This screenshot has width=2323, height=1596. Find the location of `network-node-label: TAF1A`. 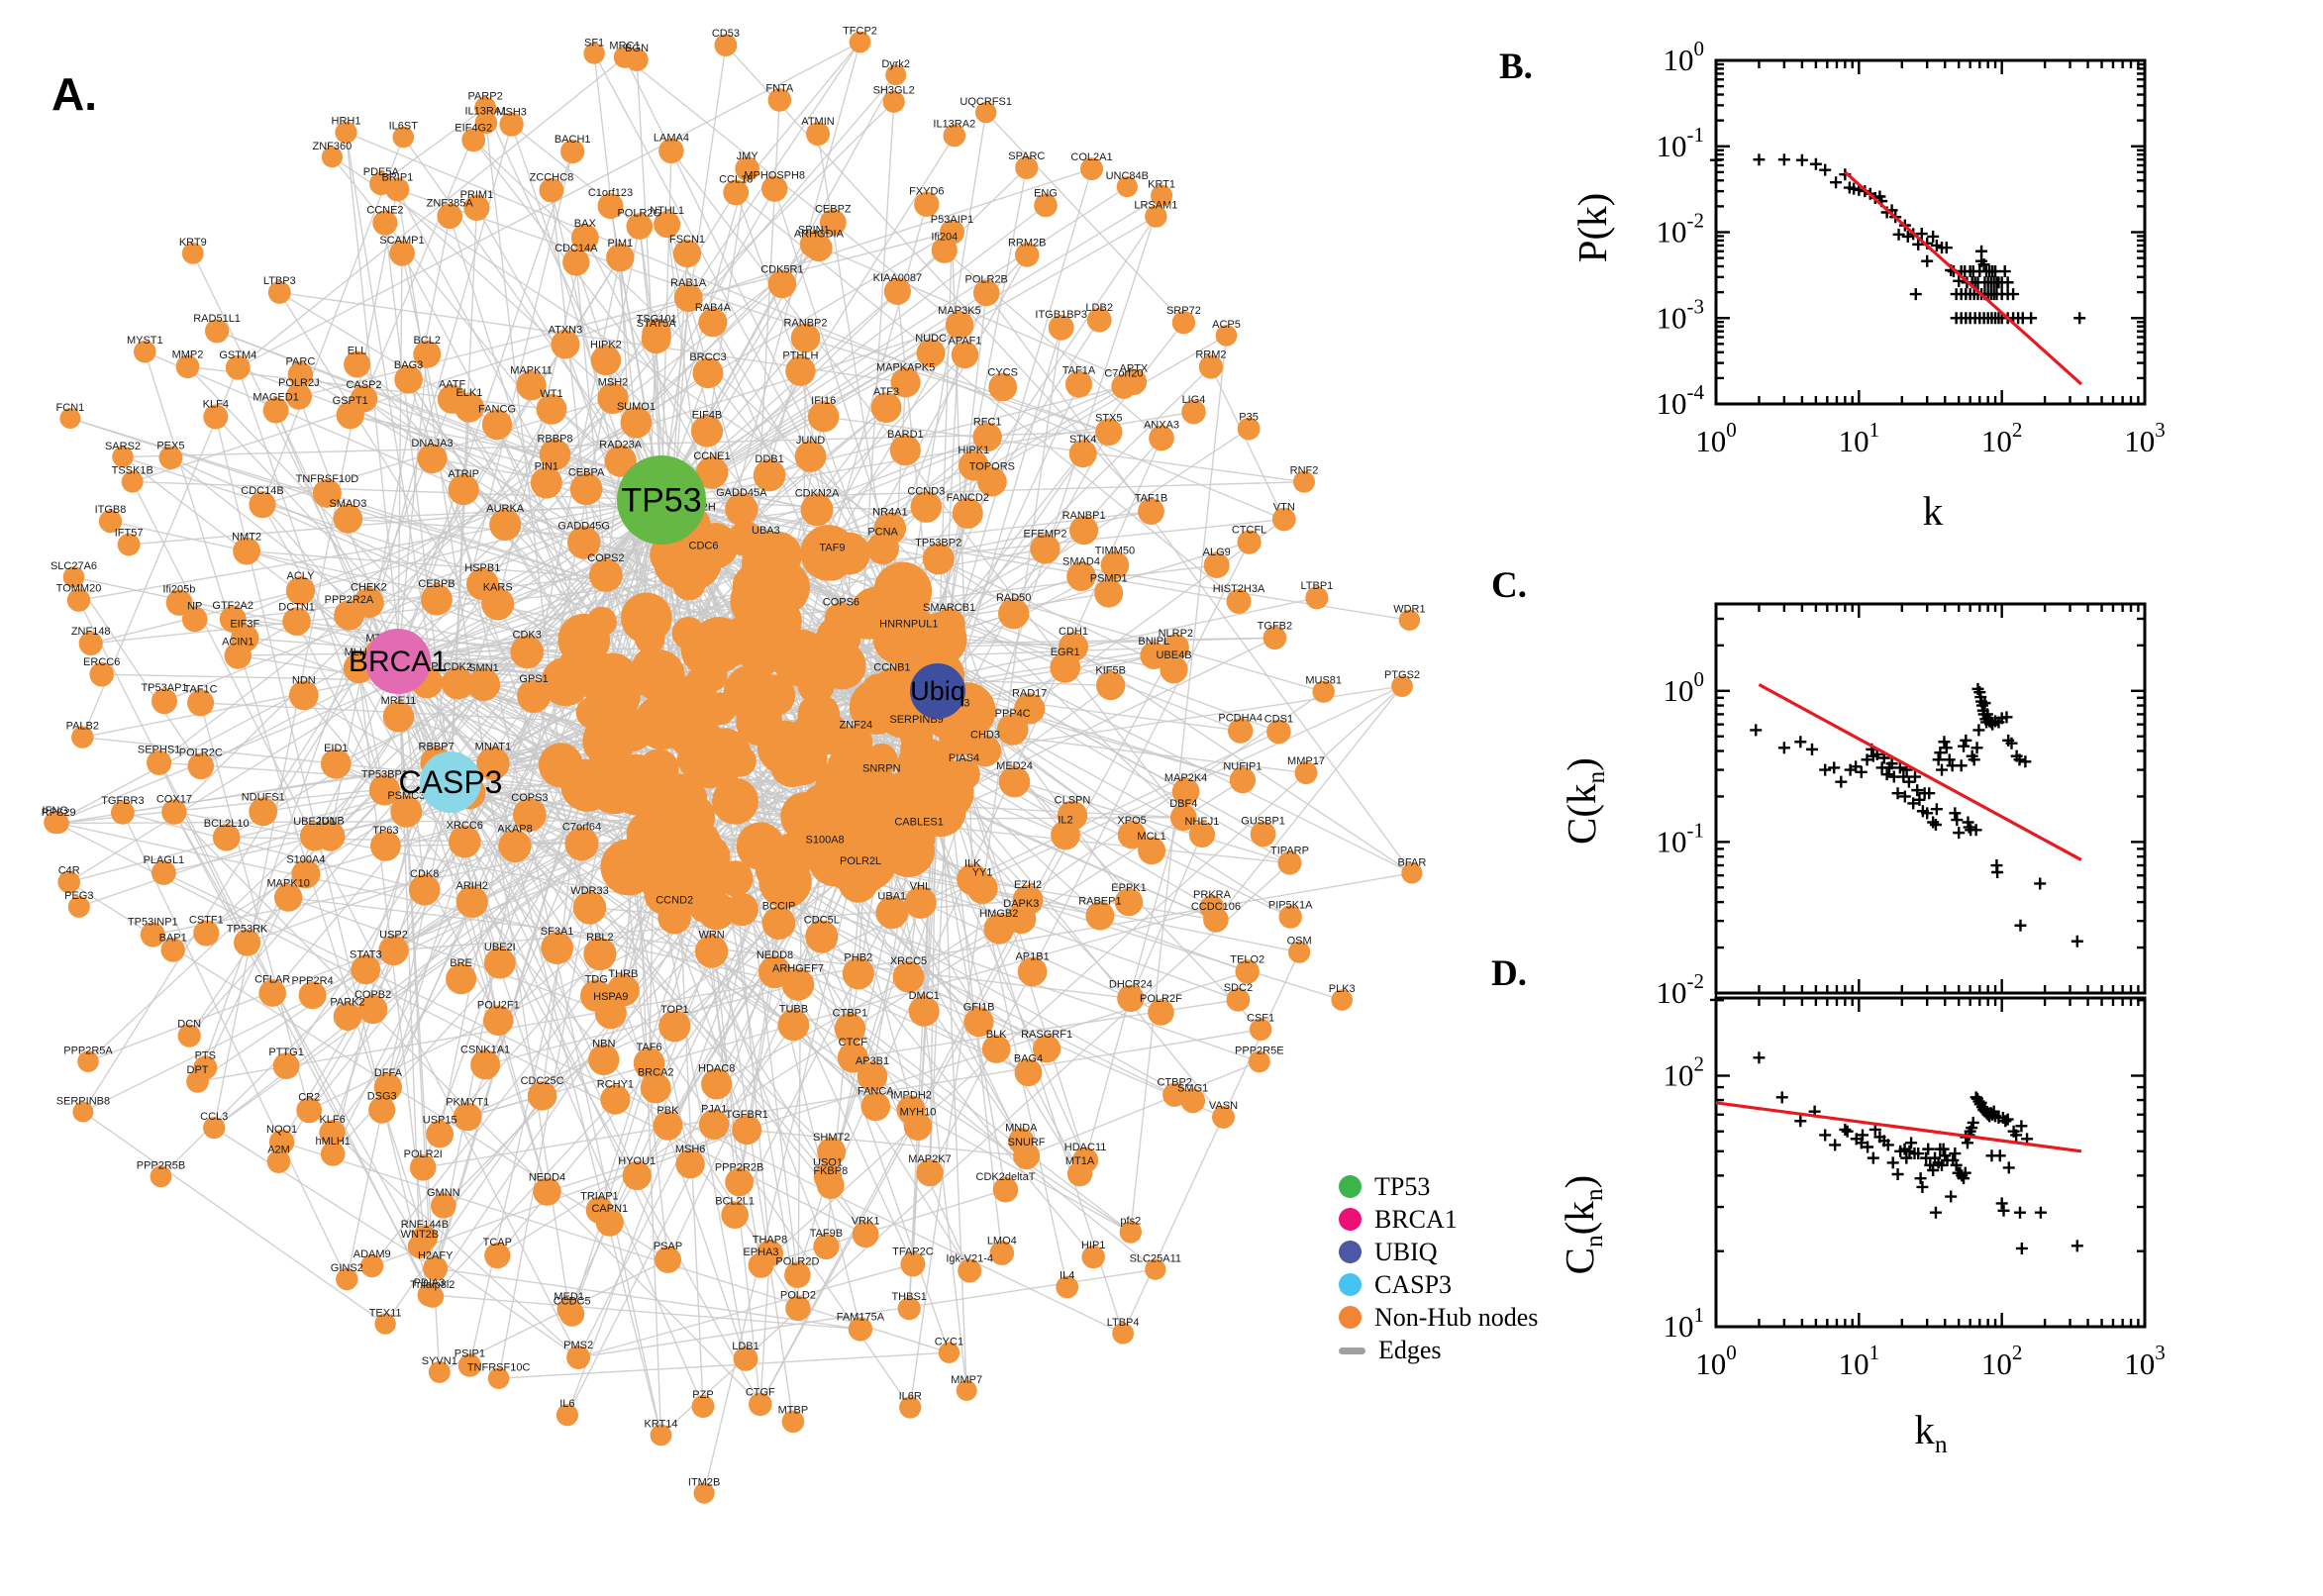

network-node-label: TAF1A is located at coordinates (1079, 371).